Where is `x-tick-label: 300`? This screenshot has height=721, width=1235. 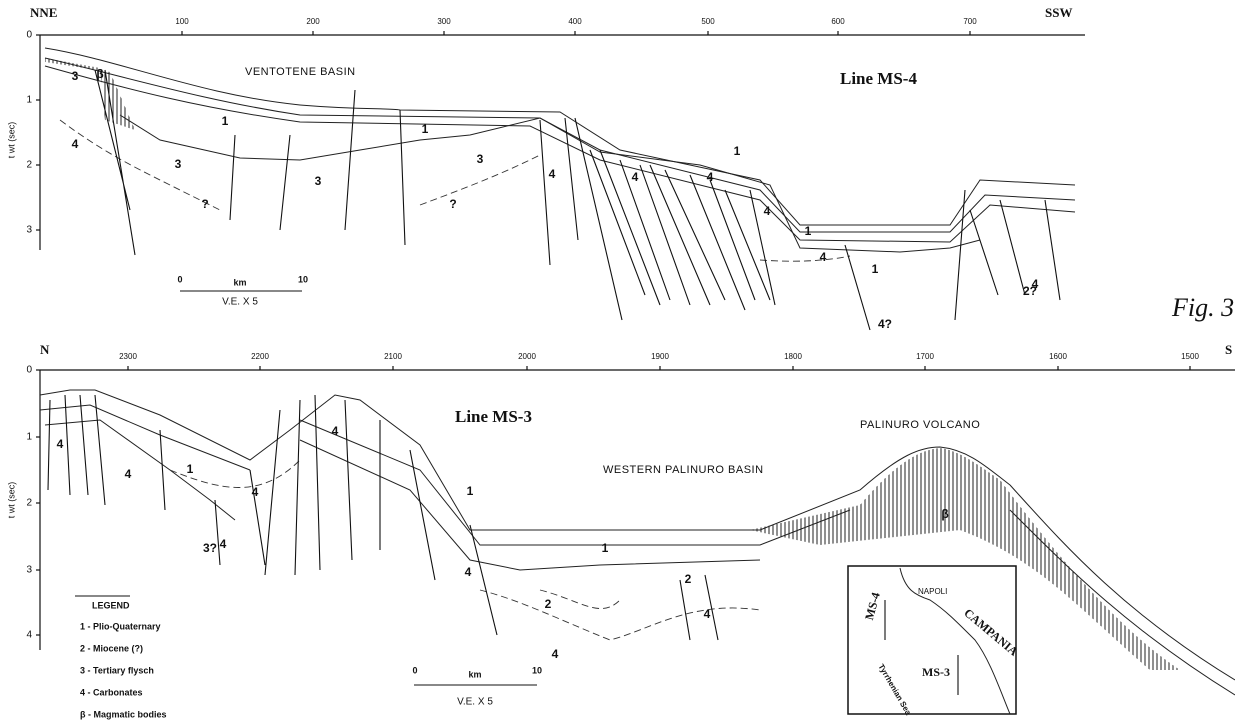
x-tick-label: 300 is located at coordinates (444, 21).